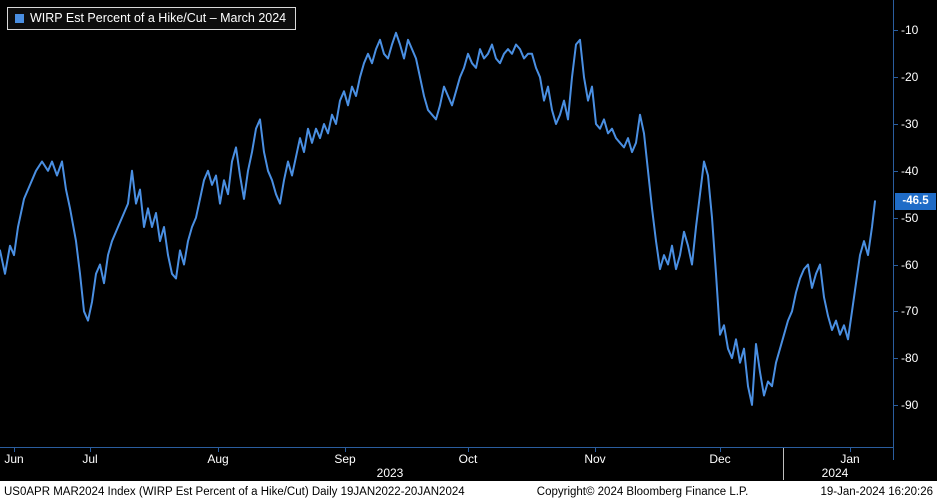 The height and width of the screenshot is (503, 937). What do you see at coordinates (468, 459) in the screenshot?
I see `x-tick-label-oct: Oct` at bounding box center [468, 459].